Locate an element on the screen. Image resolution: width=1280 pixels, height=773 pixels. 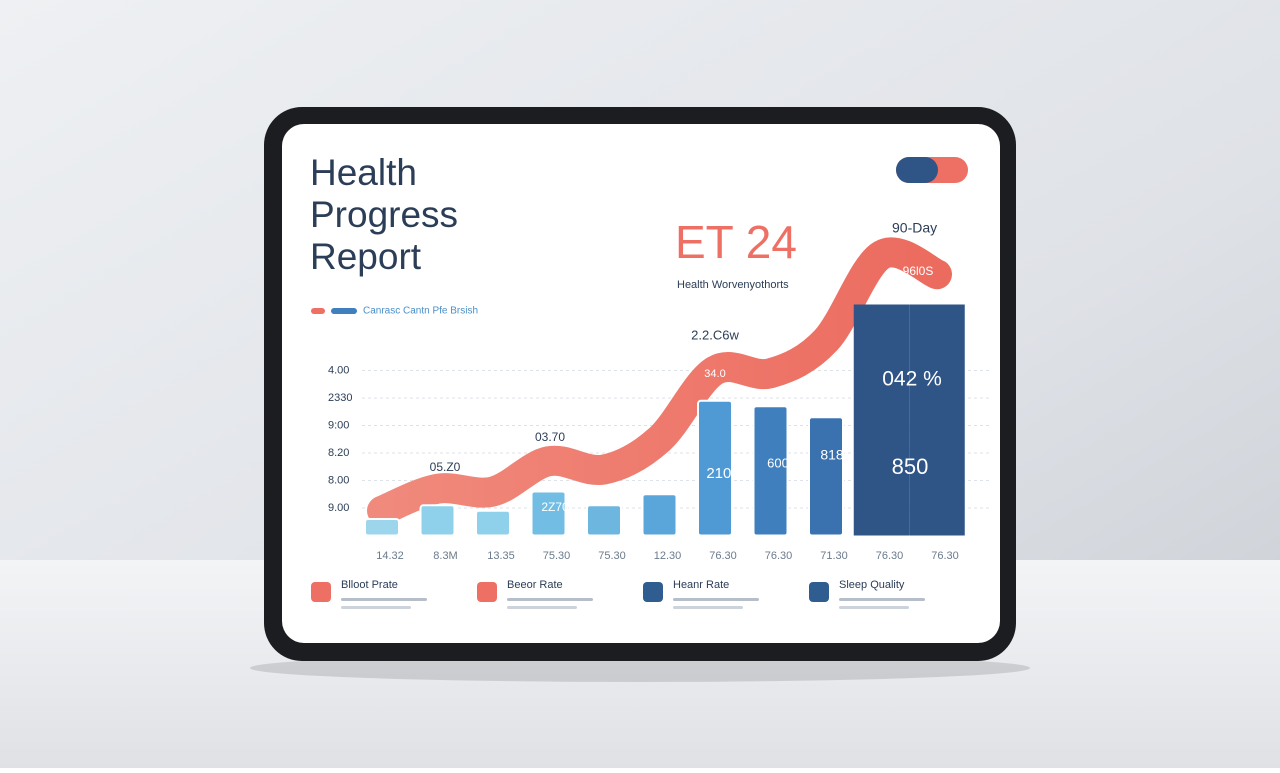
y-tick-label: 9.00 is located at coordinates (338, 508).